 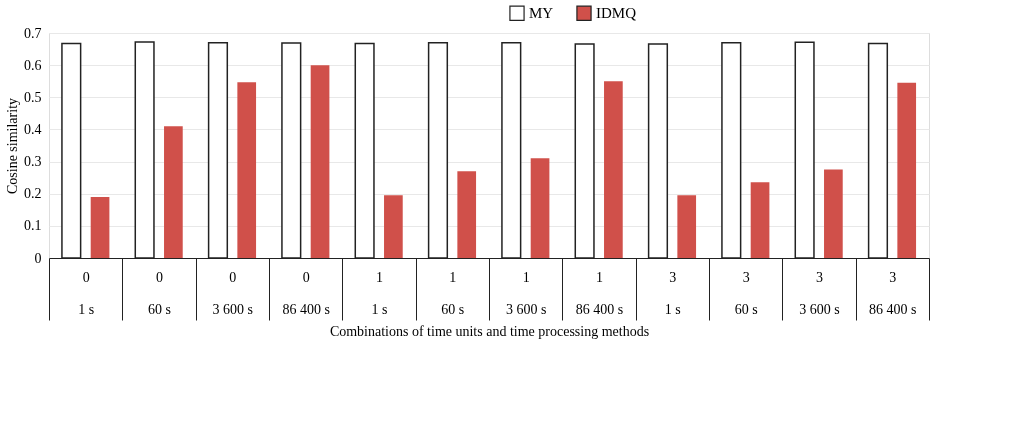 I want to click on y-tick-label: 0.2, so click(x=33, y=194).